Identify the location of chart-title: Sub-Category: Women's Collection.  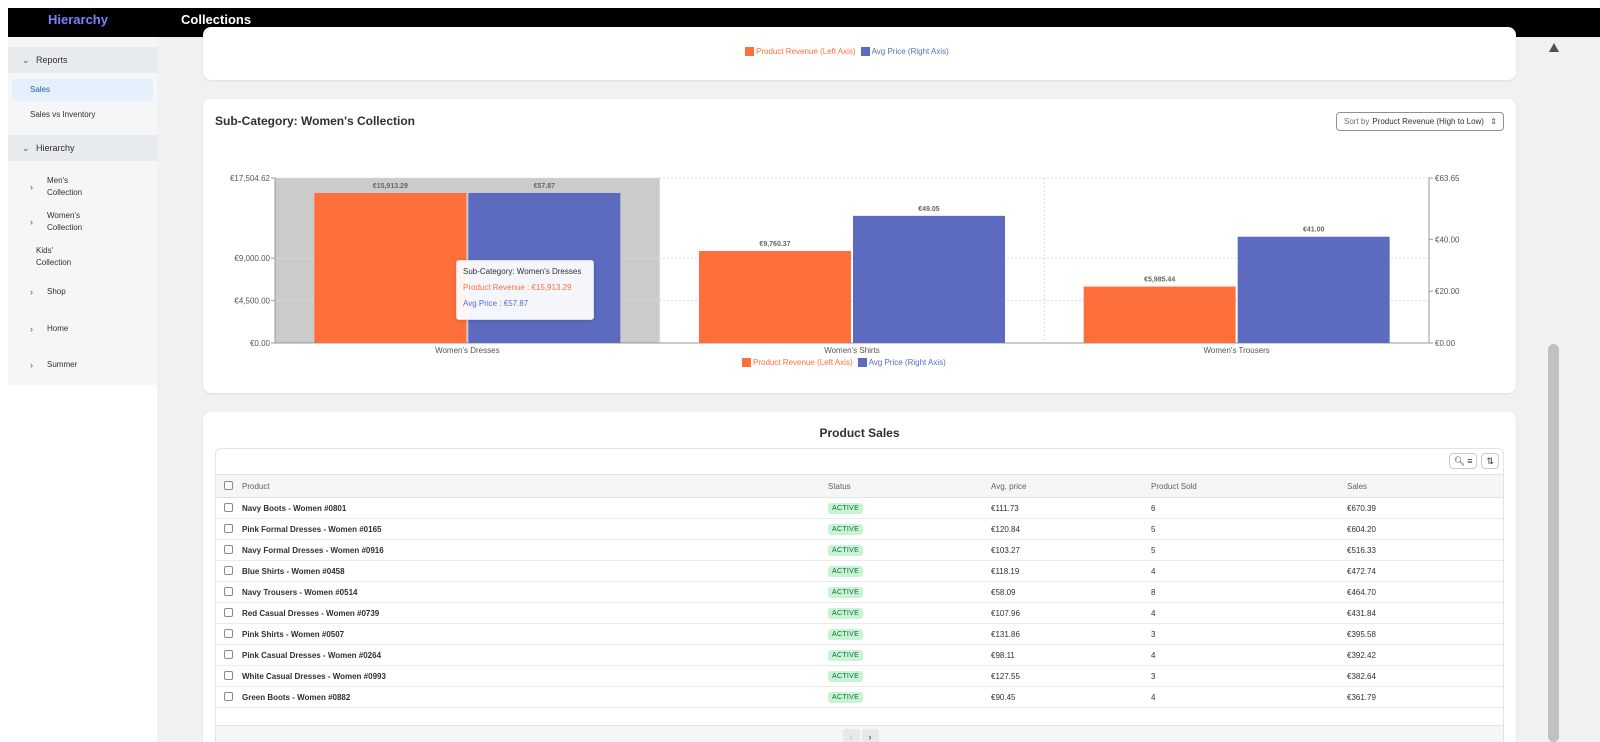
(315, 121).